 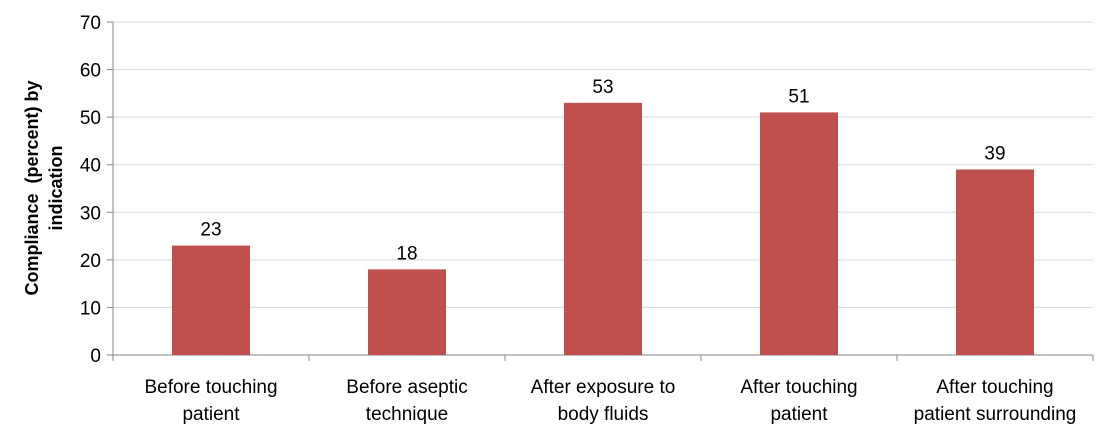 What do you see at coordinates (90, 71) in the screenshot?
I see `y-tick-label: 60` at bounding box center [90, 71].